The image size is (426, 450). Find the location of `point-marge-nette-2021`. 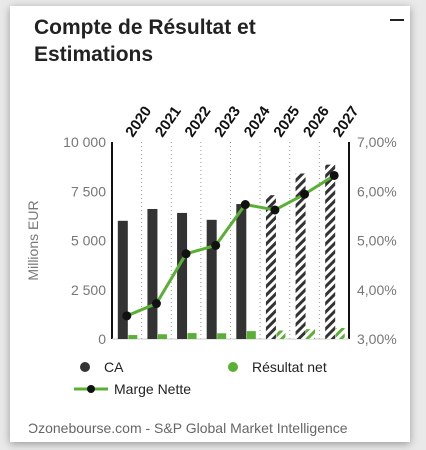

point-marge-nette-2021 is located at coordinates (156, 304).